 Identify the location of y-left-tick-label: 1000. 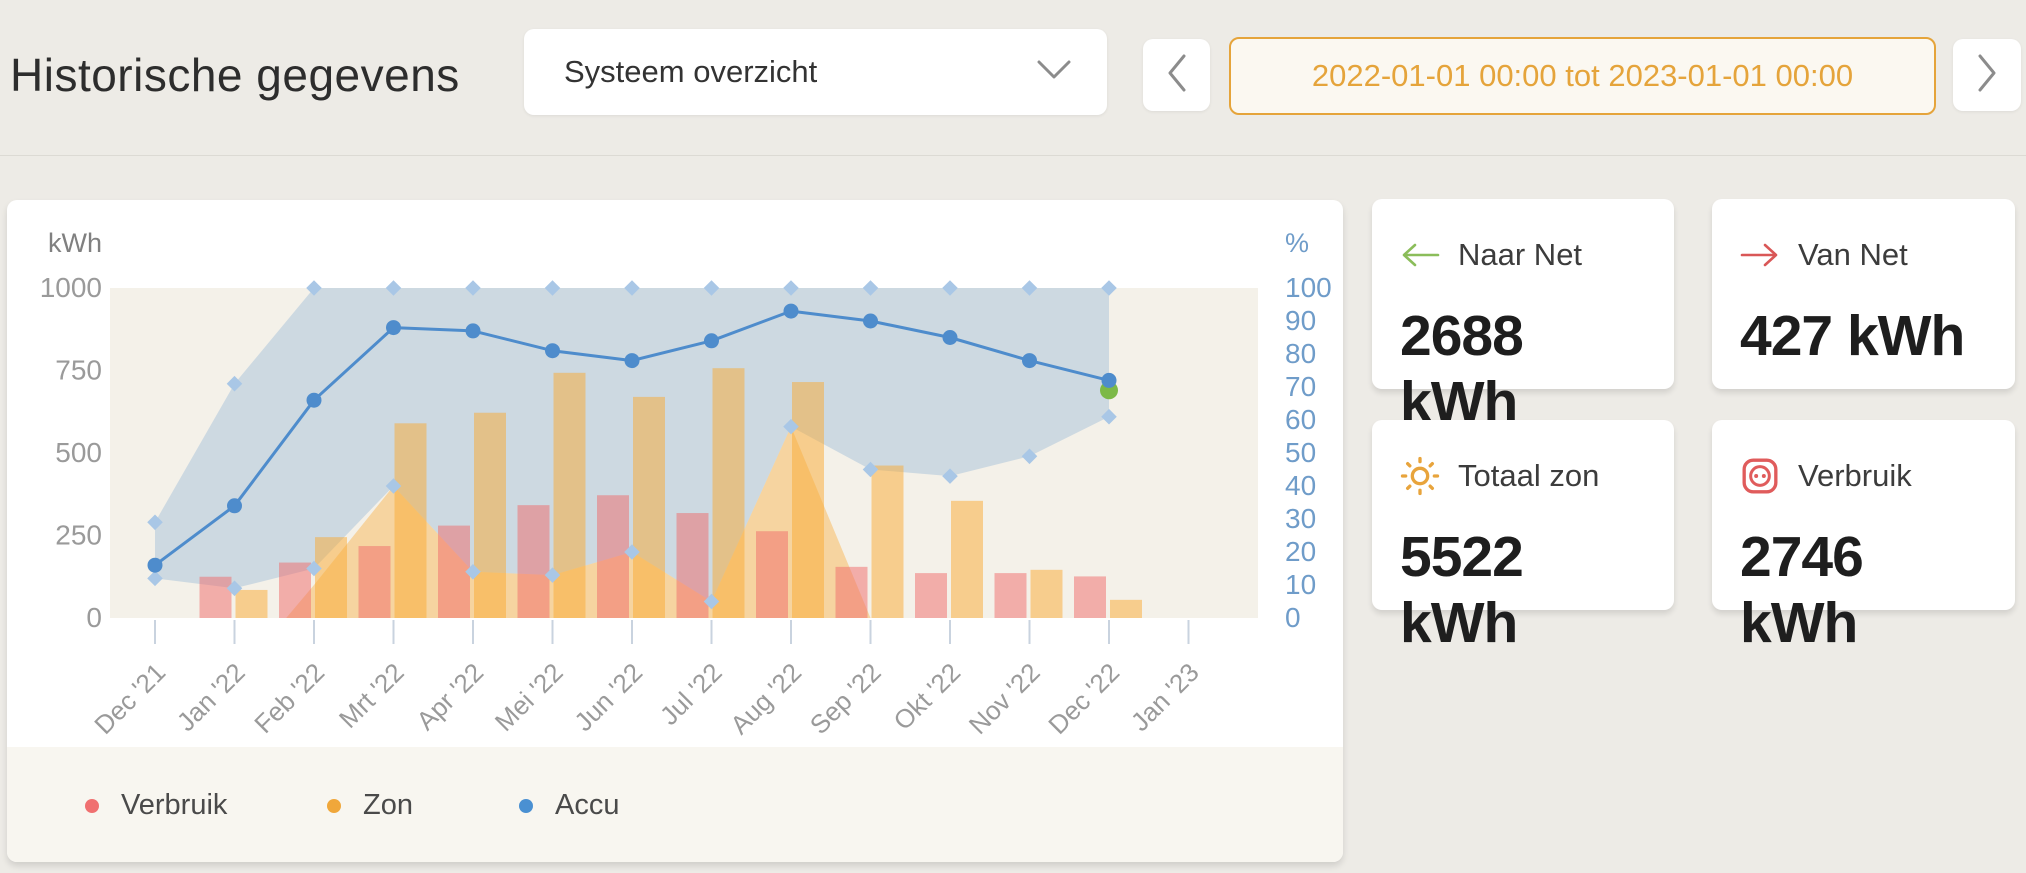
(71, 287).